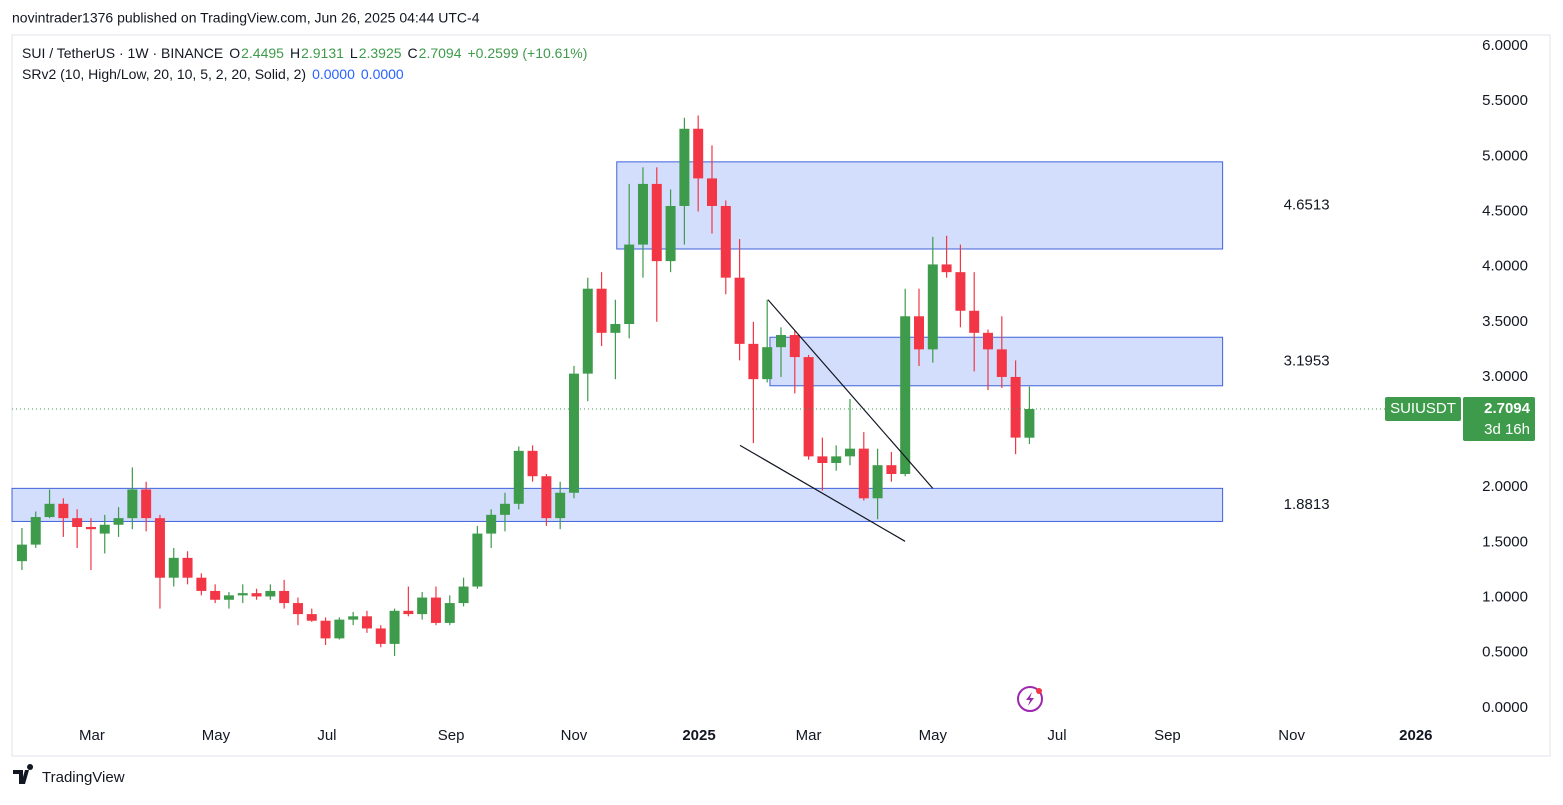  What do you see at coordinates (440, 53) in the screenshot?
I see `ohlc-value: 2.7094` at bounding box center [440, 53].